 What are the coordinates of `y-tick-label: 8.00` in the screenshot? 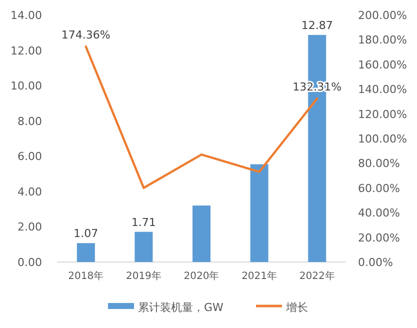 It's located at (30, 121).